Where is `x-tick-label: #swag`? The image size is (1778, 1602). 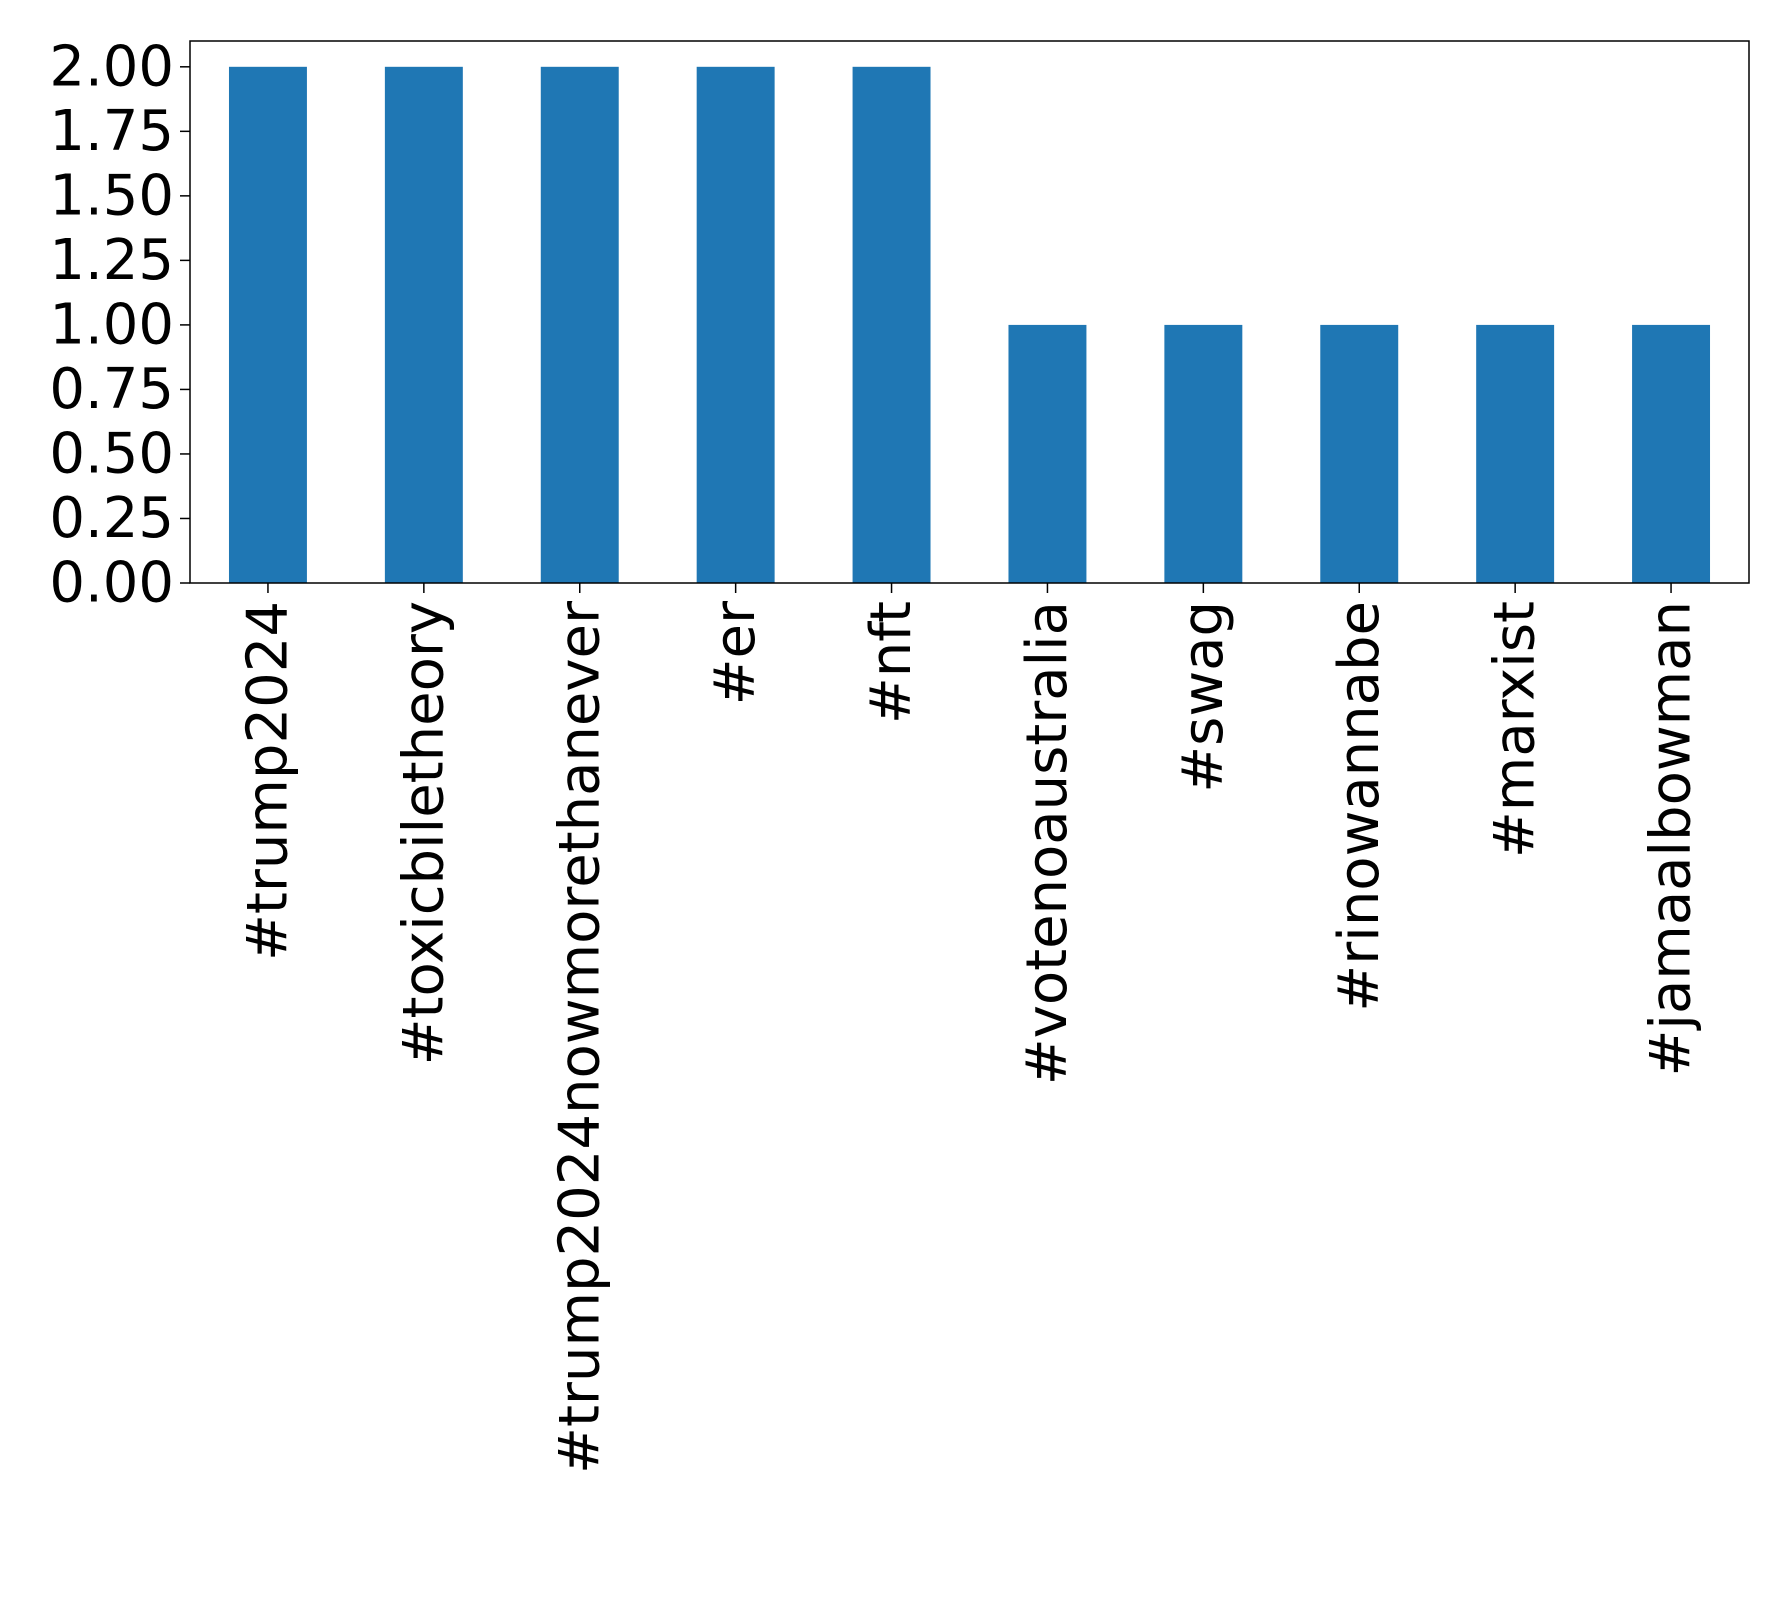
x-tick-label: #swag is located at coordinates (1203, 697).